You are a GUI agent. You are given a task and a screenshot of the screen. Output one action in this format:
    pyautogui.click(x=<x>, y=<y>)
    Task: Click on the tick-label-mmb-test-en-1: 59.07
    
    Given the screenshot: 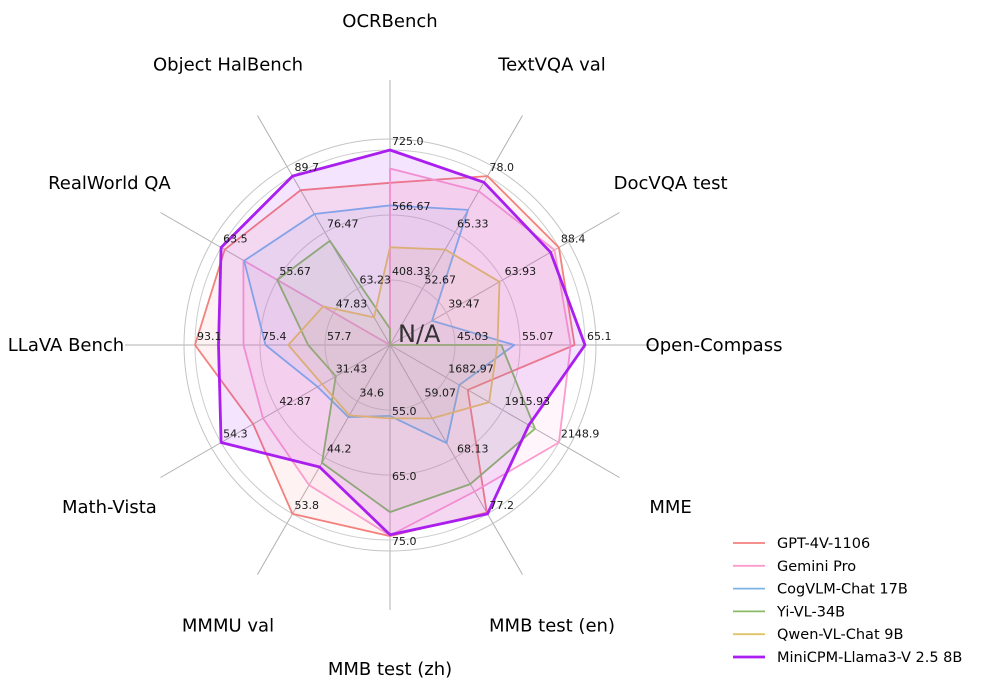 What is the action you would take?
    pyautogui.click(x=441, y=392)
    